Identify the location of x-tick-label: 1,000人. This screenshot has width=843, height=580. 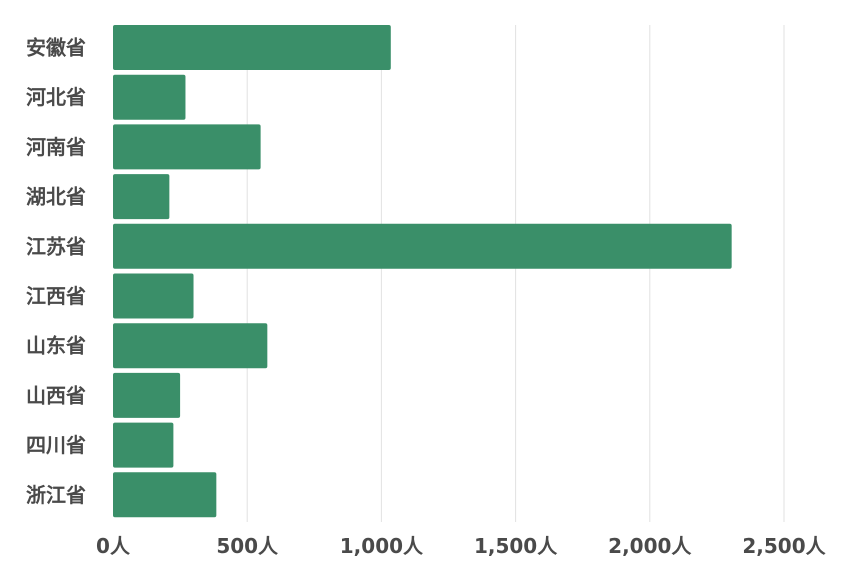
(382, 546).